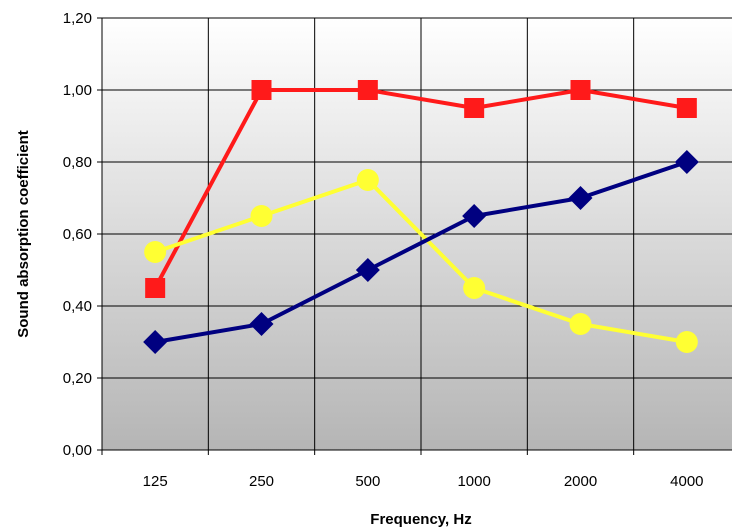 The width and height of the screenshot is (732, 531). I want to click on x-tick-label: 125, so click(155, 481).